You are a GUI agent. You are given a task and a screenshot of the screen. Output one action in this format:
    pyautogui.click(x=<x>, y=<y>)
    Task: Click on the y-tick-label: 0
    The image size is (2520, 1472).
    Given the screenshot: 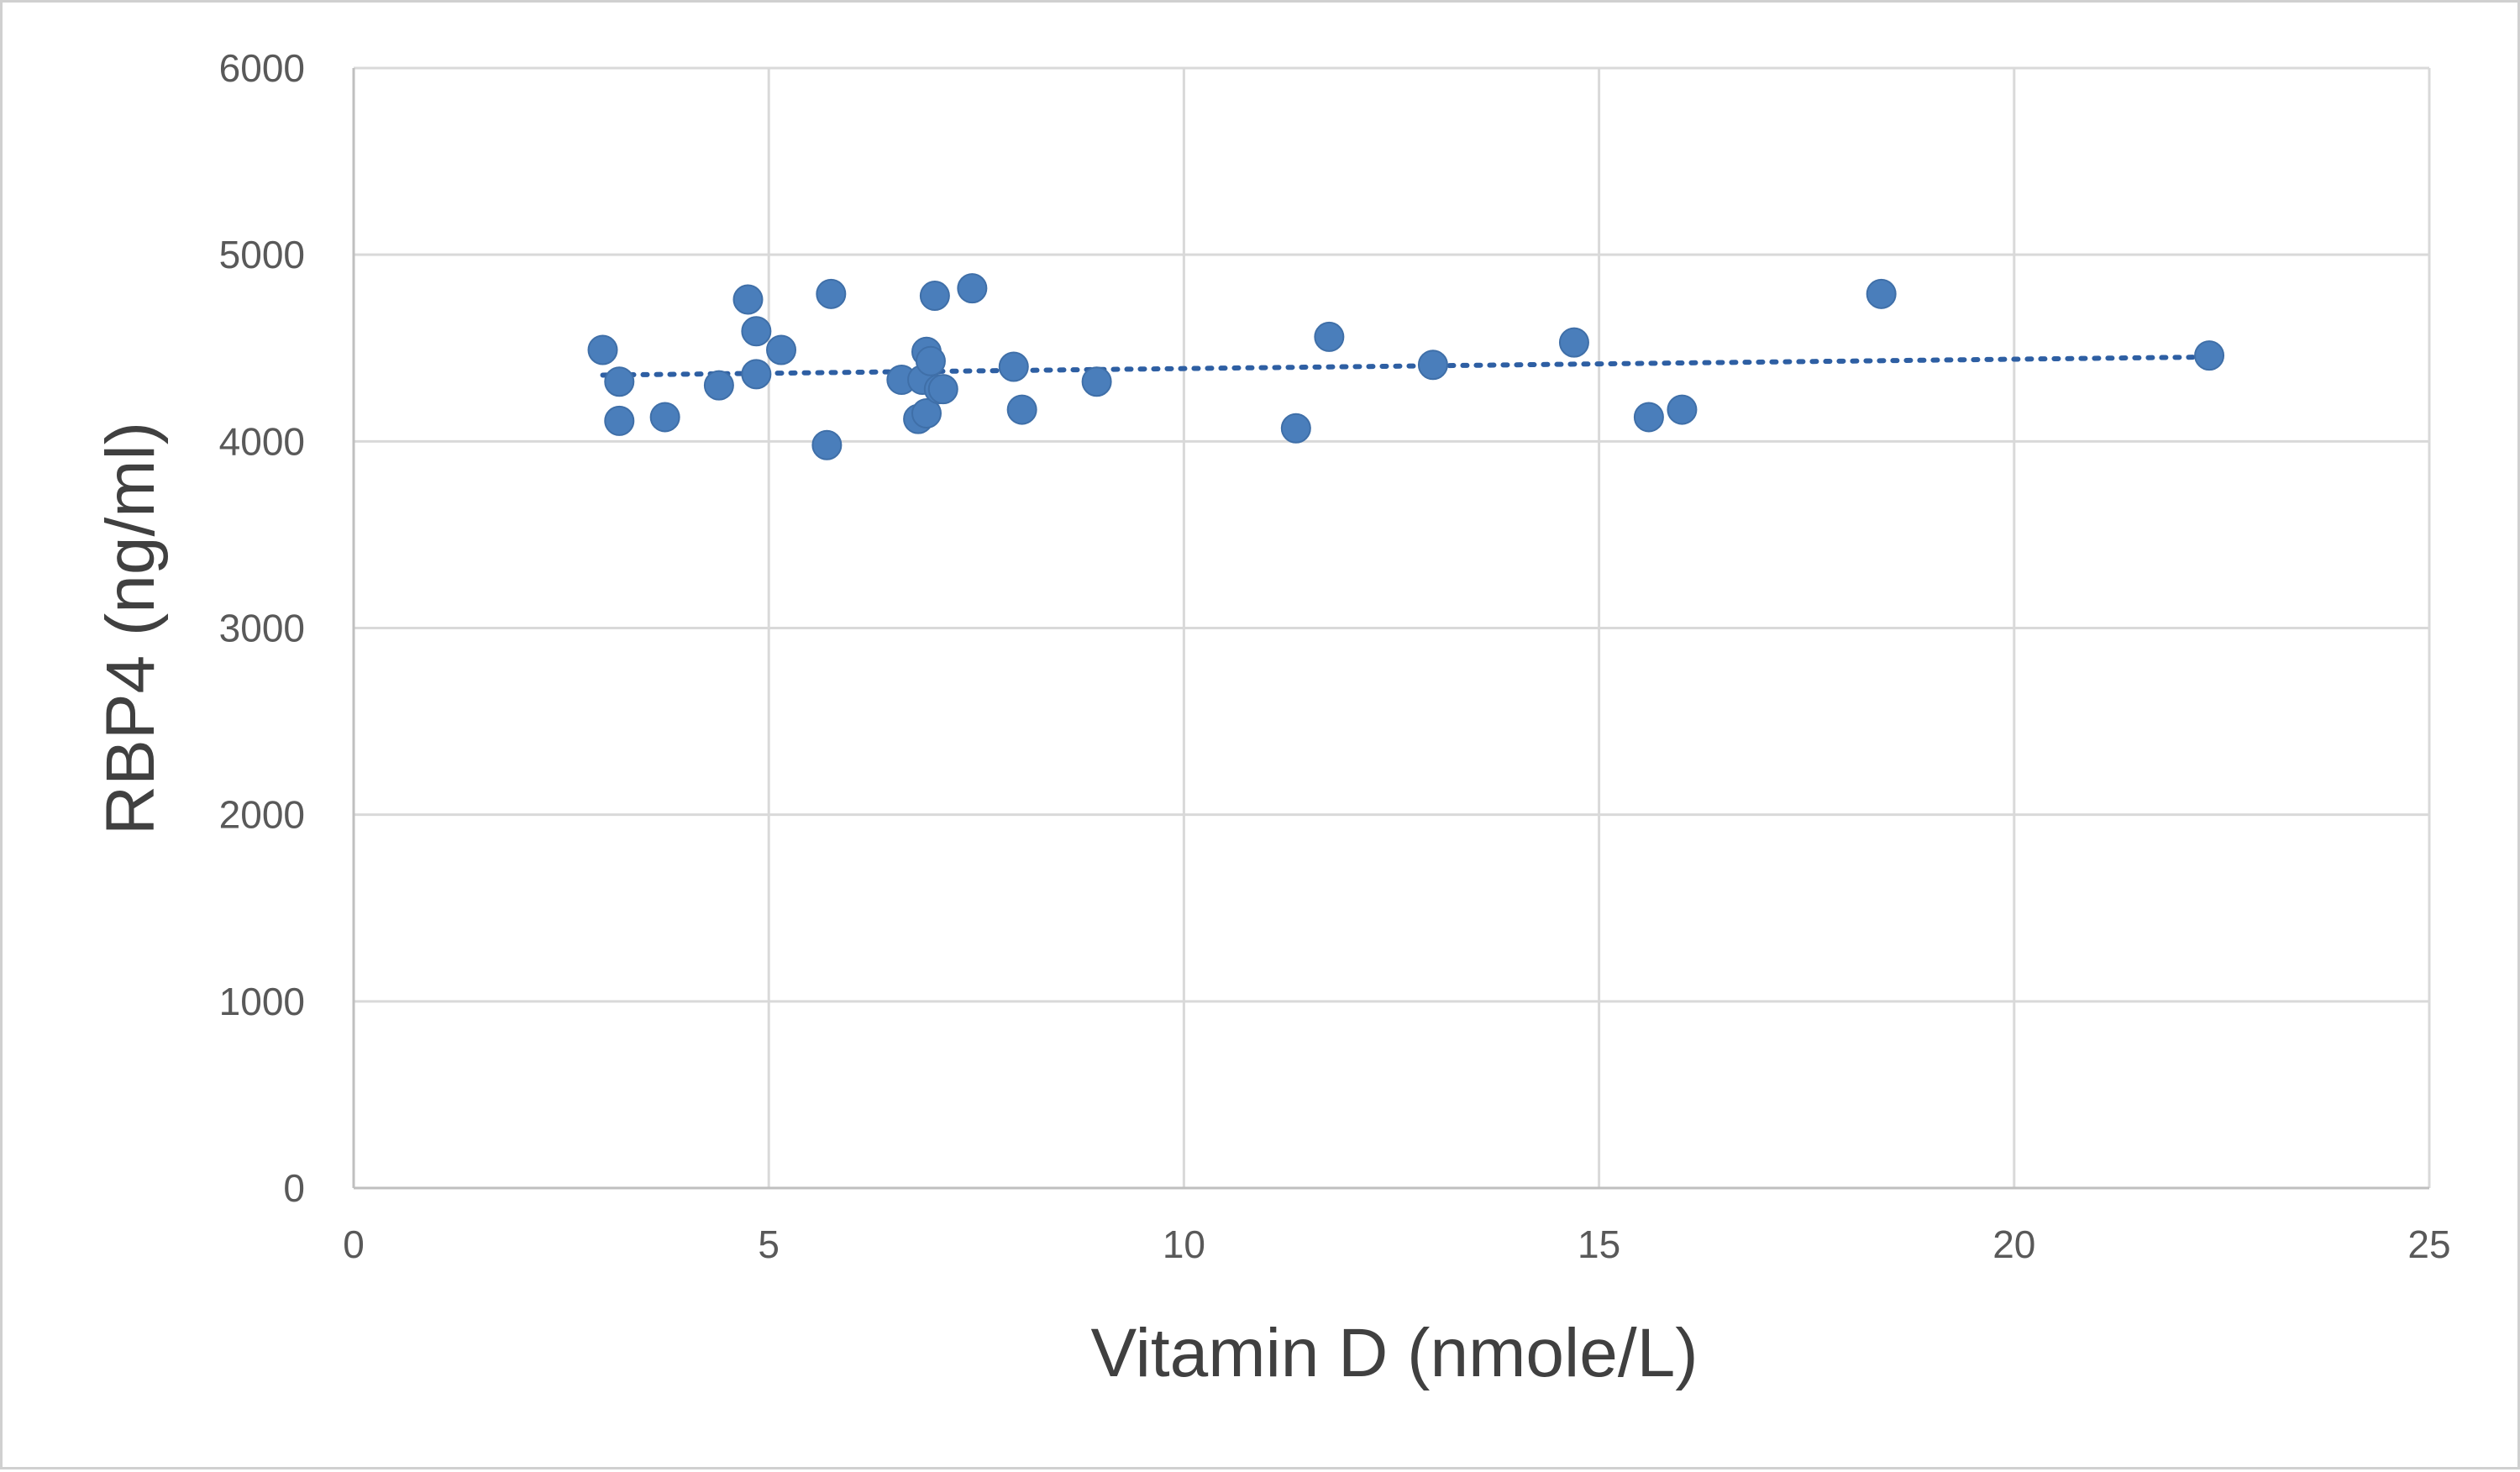 What is the action you would take?
    pyautogui.click(x=294, y=1188)
    